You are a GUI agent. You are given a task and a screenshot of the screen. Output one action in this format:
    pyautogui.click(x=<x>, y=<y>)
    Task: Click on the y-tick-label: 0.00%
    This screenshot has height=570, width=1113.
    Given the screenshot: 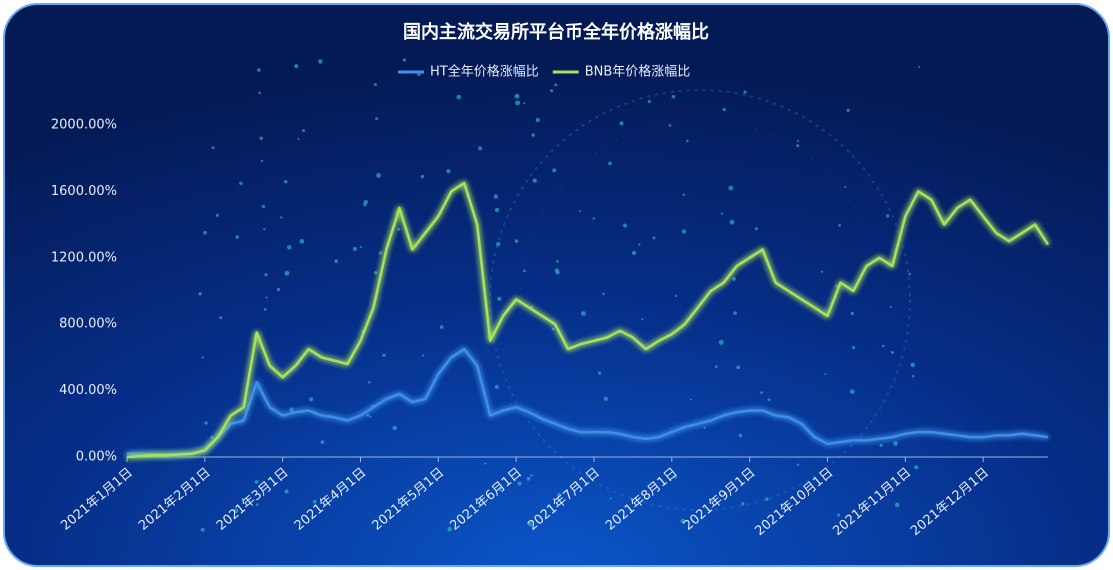 What is the action you would take?
    pyautogui.click(x=96, y=457)
    